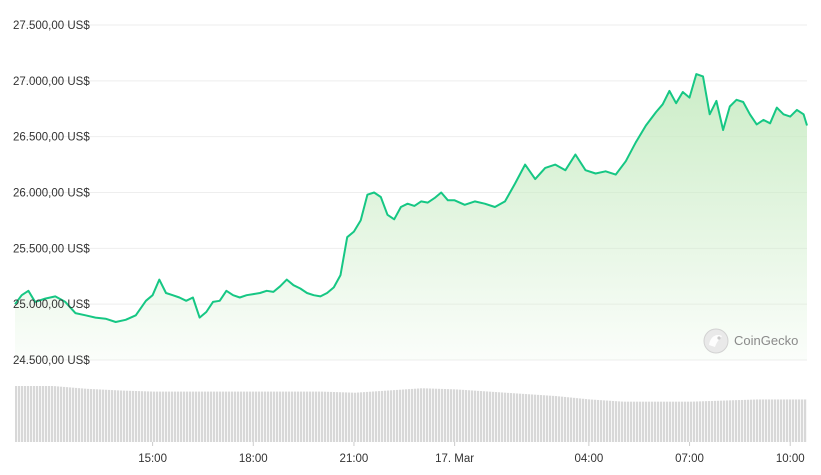  Describe the element at coordinates (766, 340) in the screenshot. I see `watermark-label: CoinGecko` at that location.